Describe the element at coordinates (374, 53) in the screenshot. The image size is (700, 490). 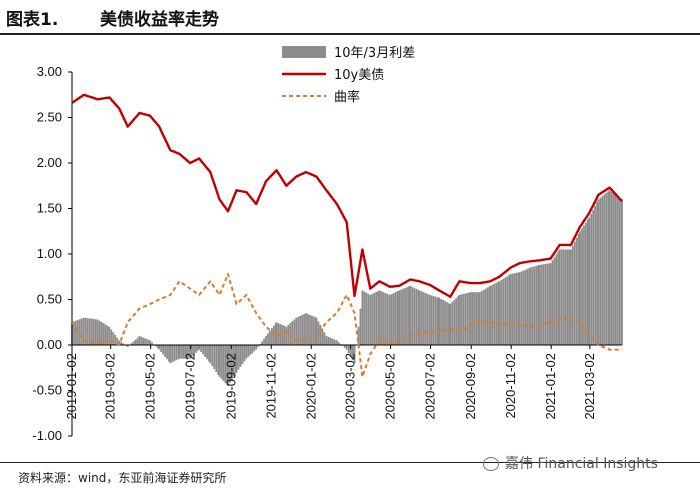
I see `legend-label: 10年/3月利差` at that location.